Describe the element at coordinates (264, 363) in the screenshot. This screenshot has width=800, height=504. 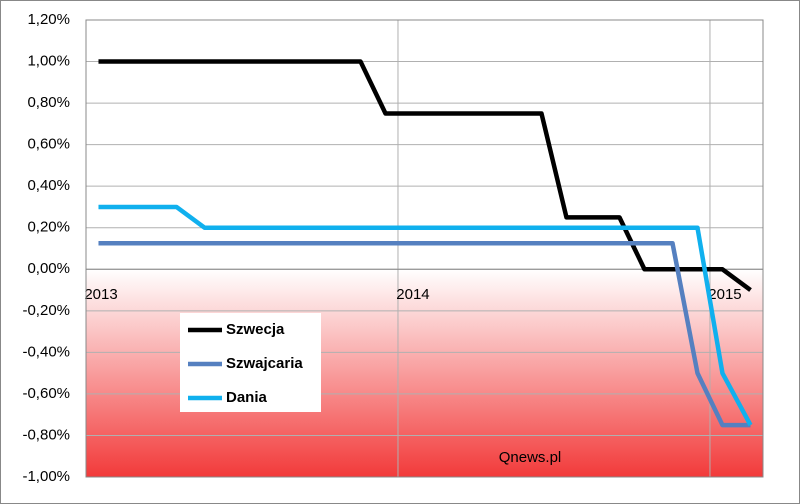
I see `legend-label: Szwajcaria` at that location.